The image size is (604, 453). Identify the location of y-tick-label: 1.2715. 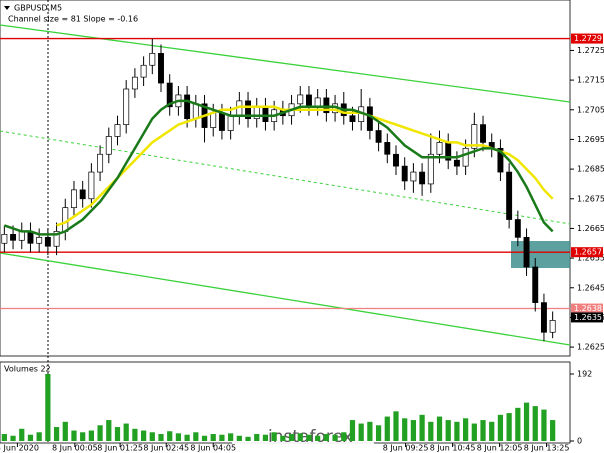
(590, 80).